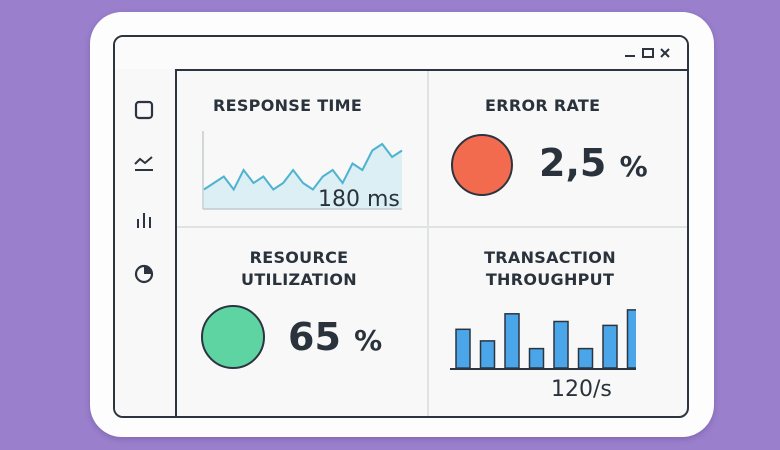 This screenshot has height=450, width=780. I want to click on response-time-title: RESPONSE TIME, so click(288, 105).